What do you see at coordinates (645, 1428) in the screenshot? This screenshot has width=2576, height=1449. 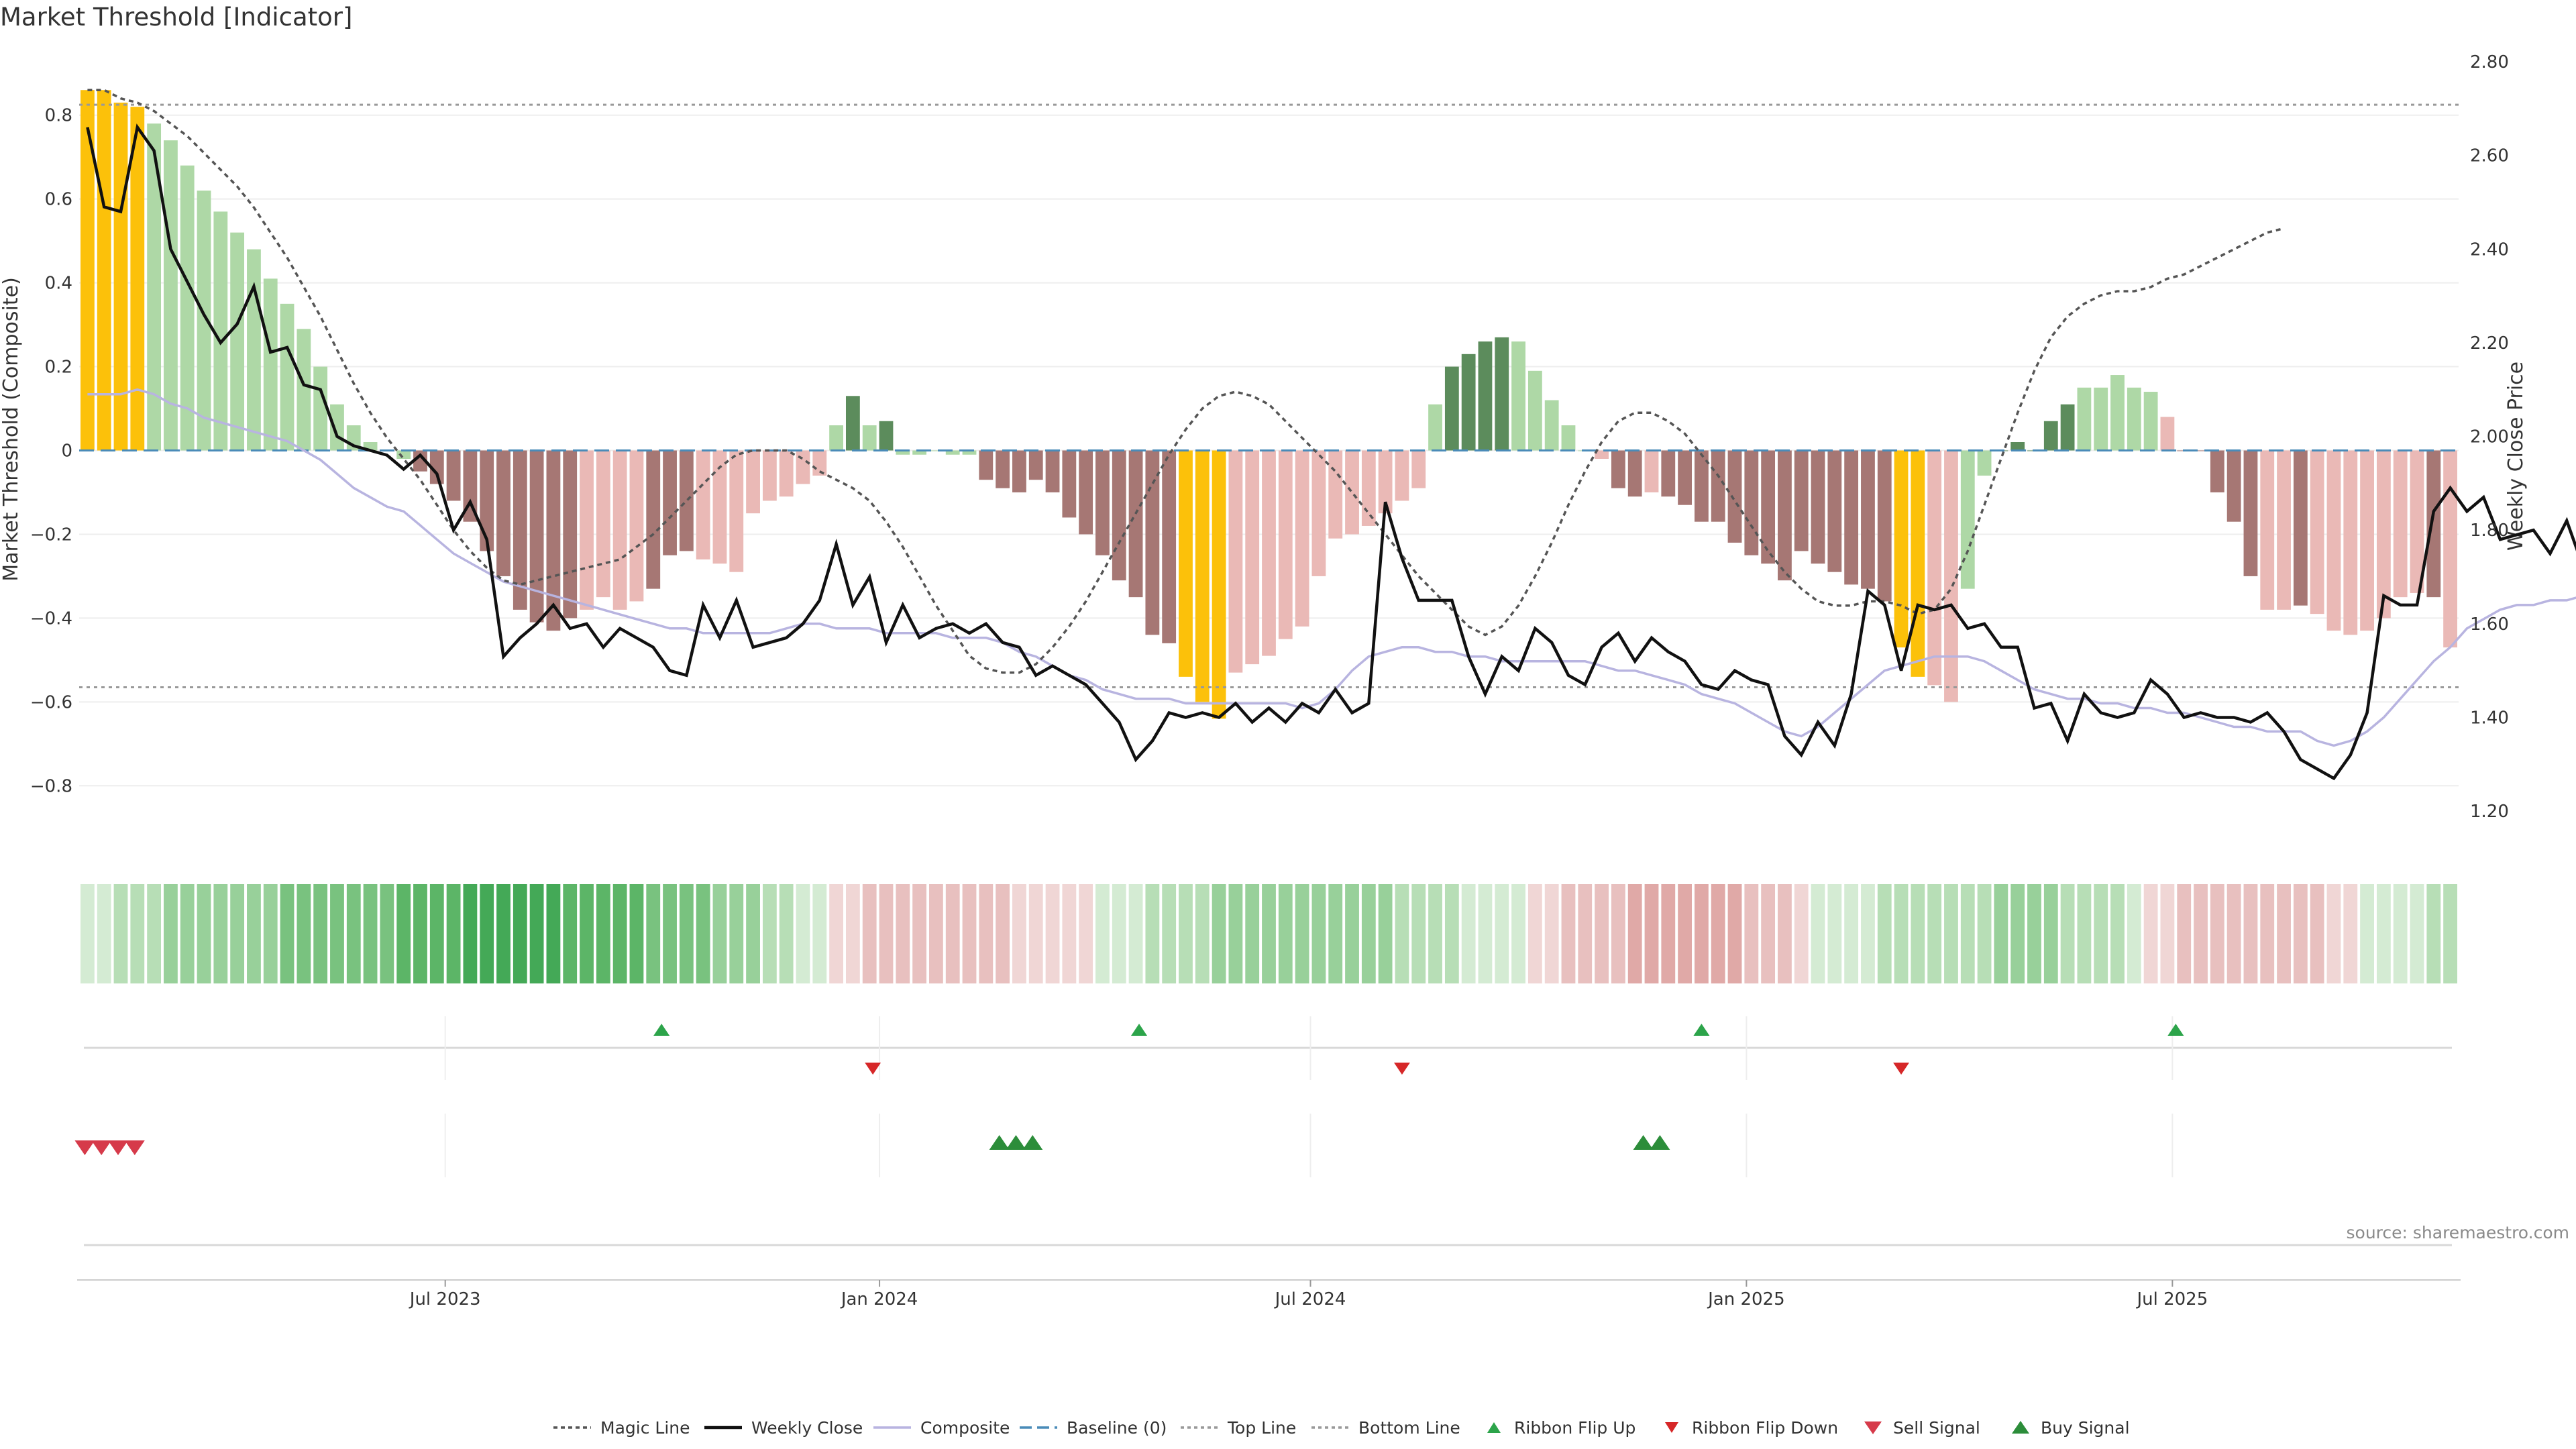 I see `legend-label: Magic Line` at bounding box center [645, 1428].